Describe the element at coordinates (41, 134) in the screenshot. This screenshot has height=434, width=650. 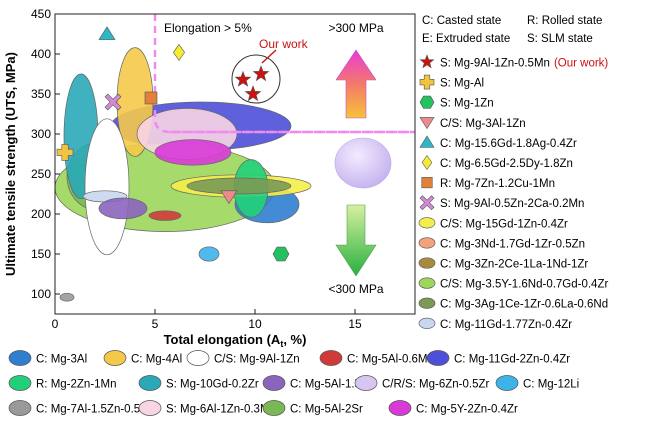
I see `y-tick-label-300: 300` at that location.